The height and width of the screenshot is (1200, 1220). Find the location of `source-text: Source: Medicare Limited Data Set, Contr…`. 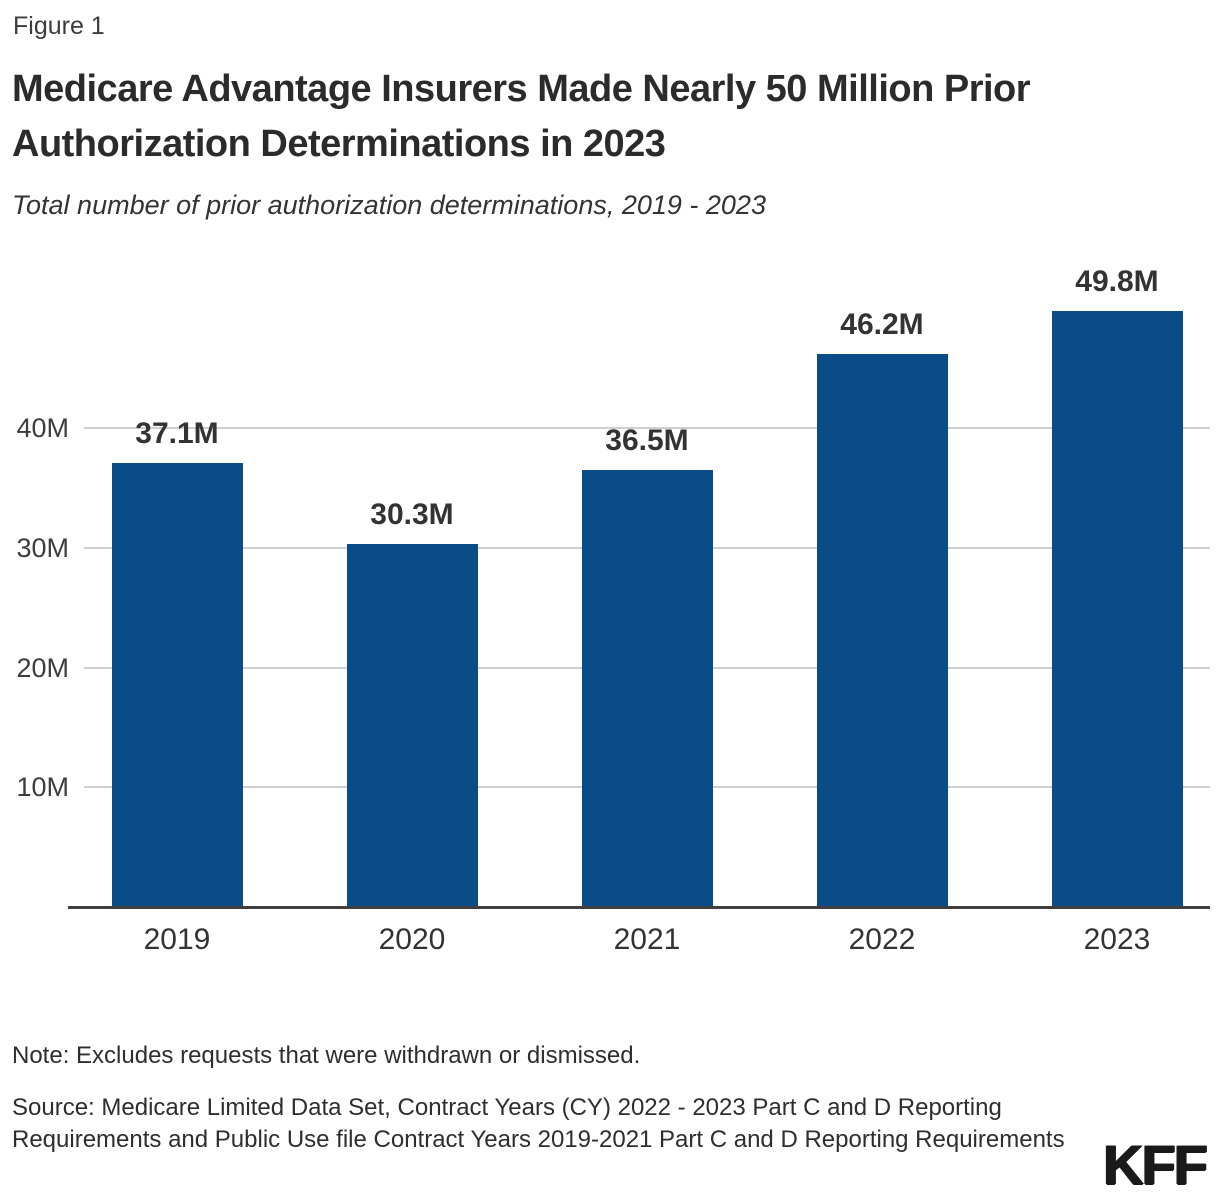

source-text: Source: Medicare Limited Data Set, Contr… is located at coordinates (538, 1123).